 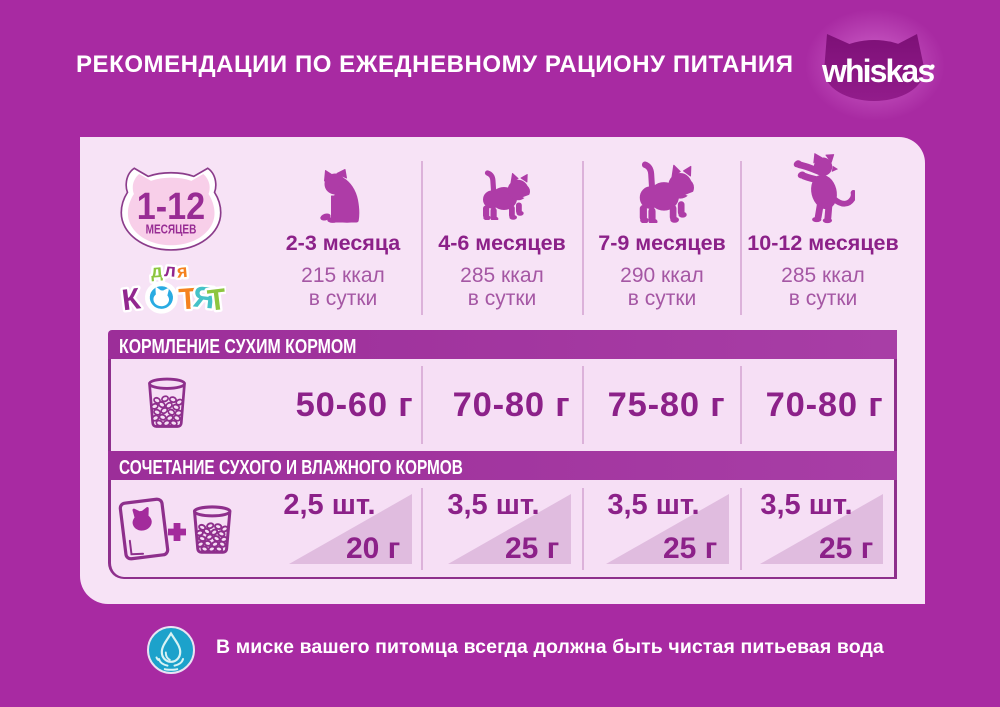 I want to click on svg-text: д, so click(x=157, y=271).